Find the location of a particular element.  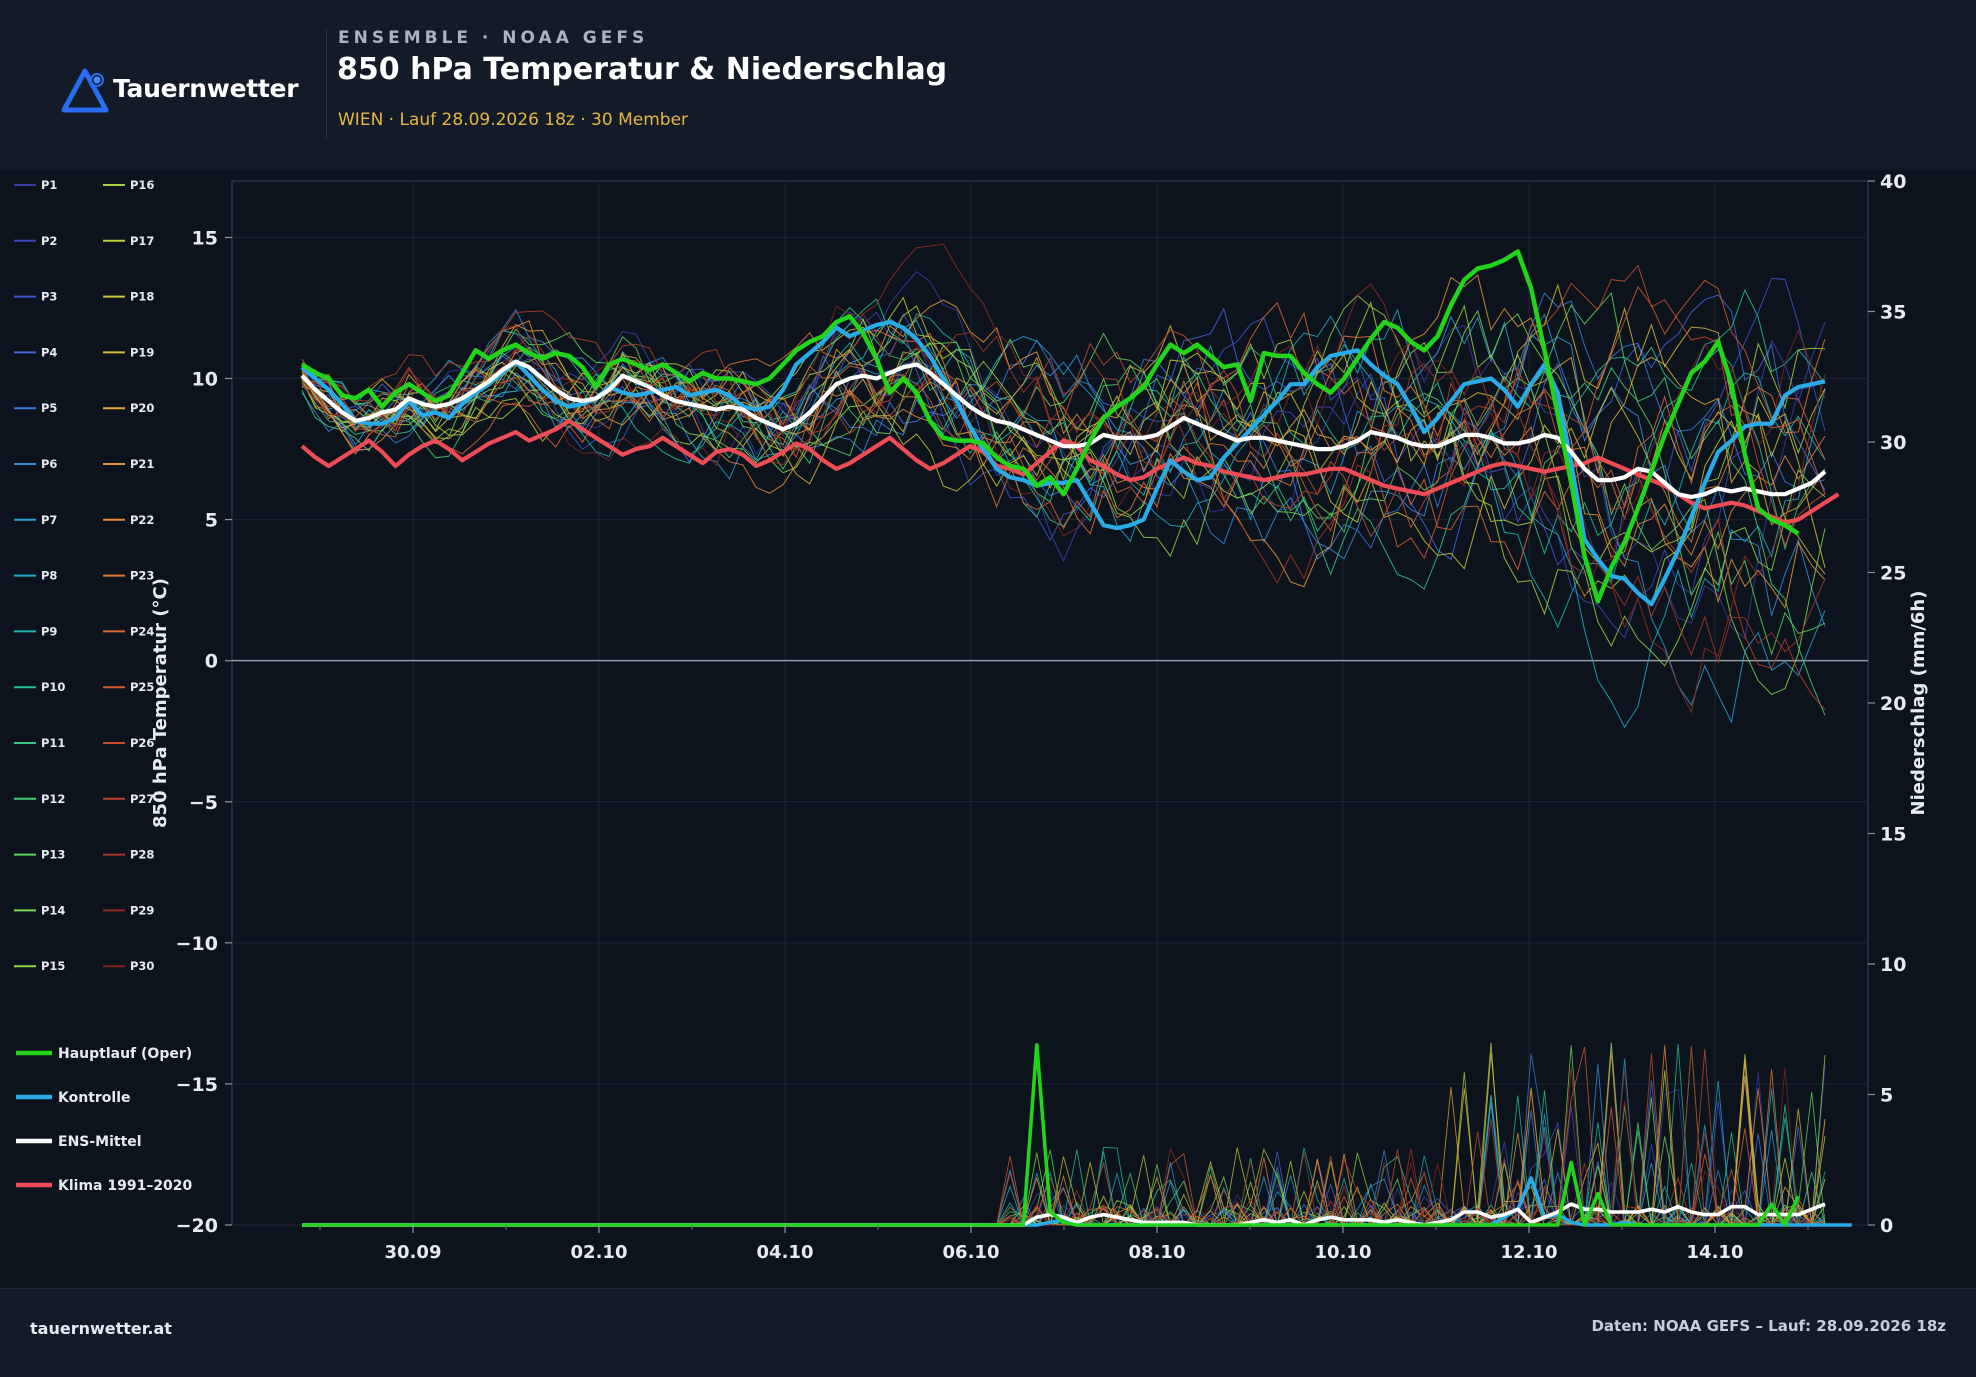

y-left-tick-label: 15 is located at coordinates (205, 238).